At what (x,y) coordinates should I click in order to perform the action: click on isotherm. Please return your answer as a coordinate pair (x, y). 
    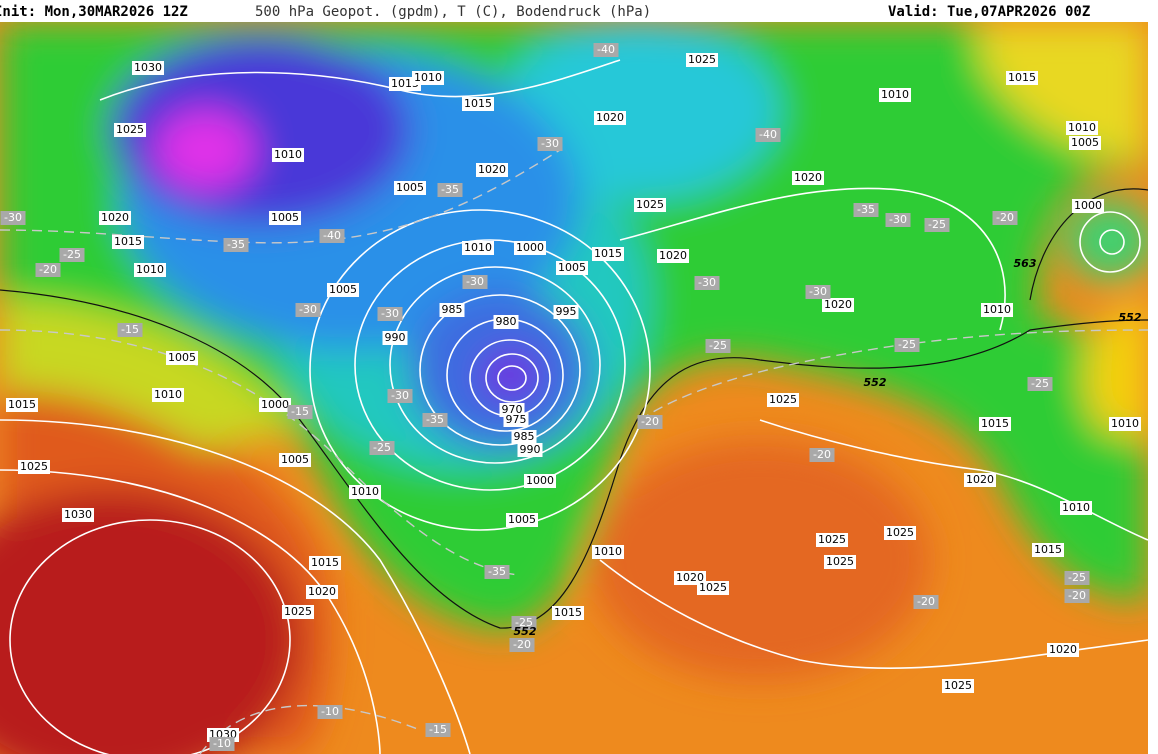
    Looking at the image, I should click on (260, 452).